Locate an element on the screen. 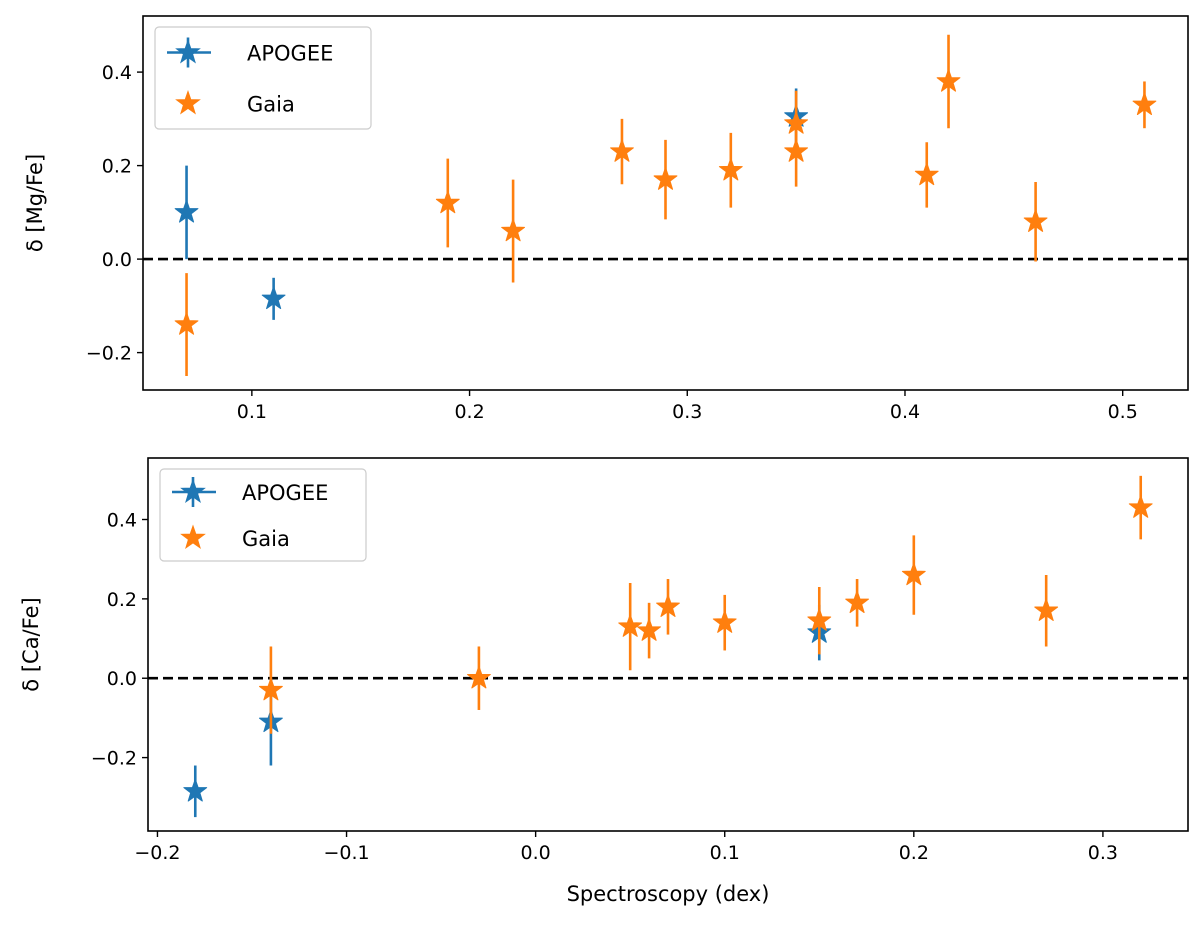 The height and width of the screenshot is (926, 1200). x-axis-label: Spectroscopy (dex) is located at coordinates (668, 894).